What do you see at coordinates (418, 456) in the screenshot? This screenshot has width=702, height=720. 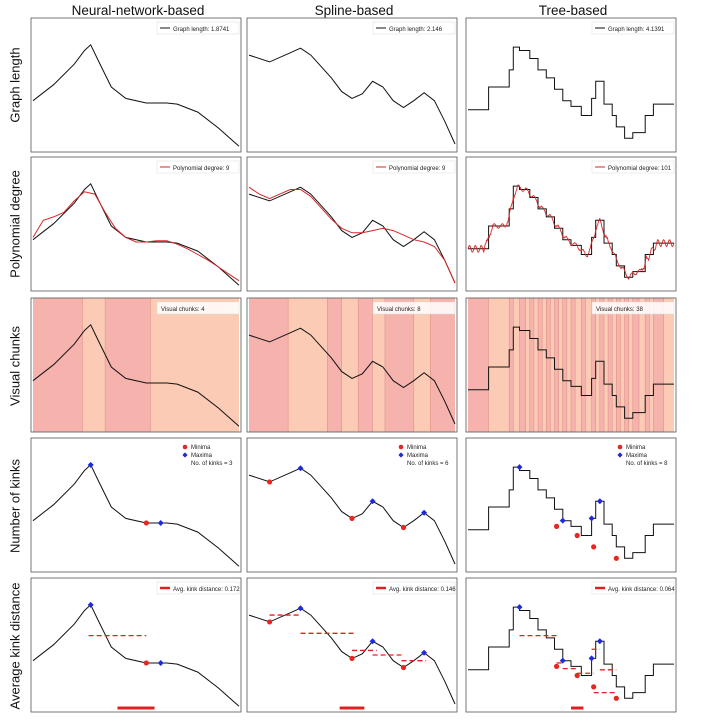 I see `legend-entry: Maxima` at bounding box center [418, 456].